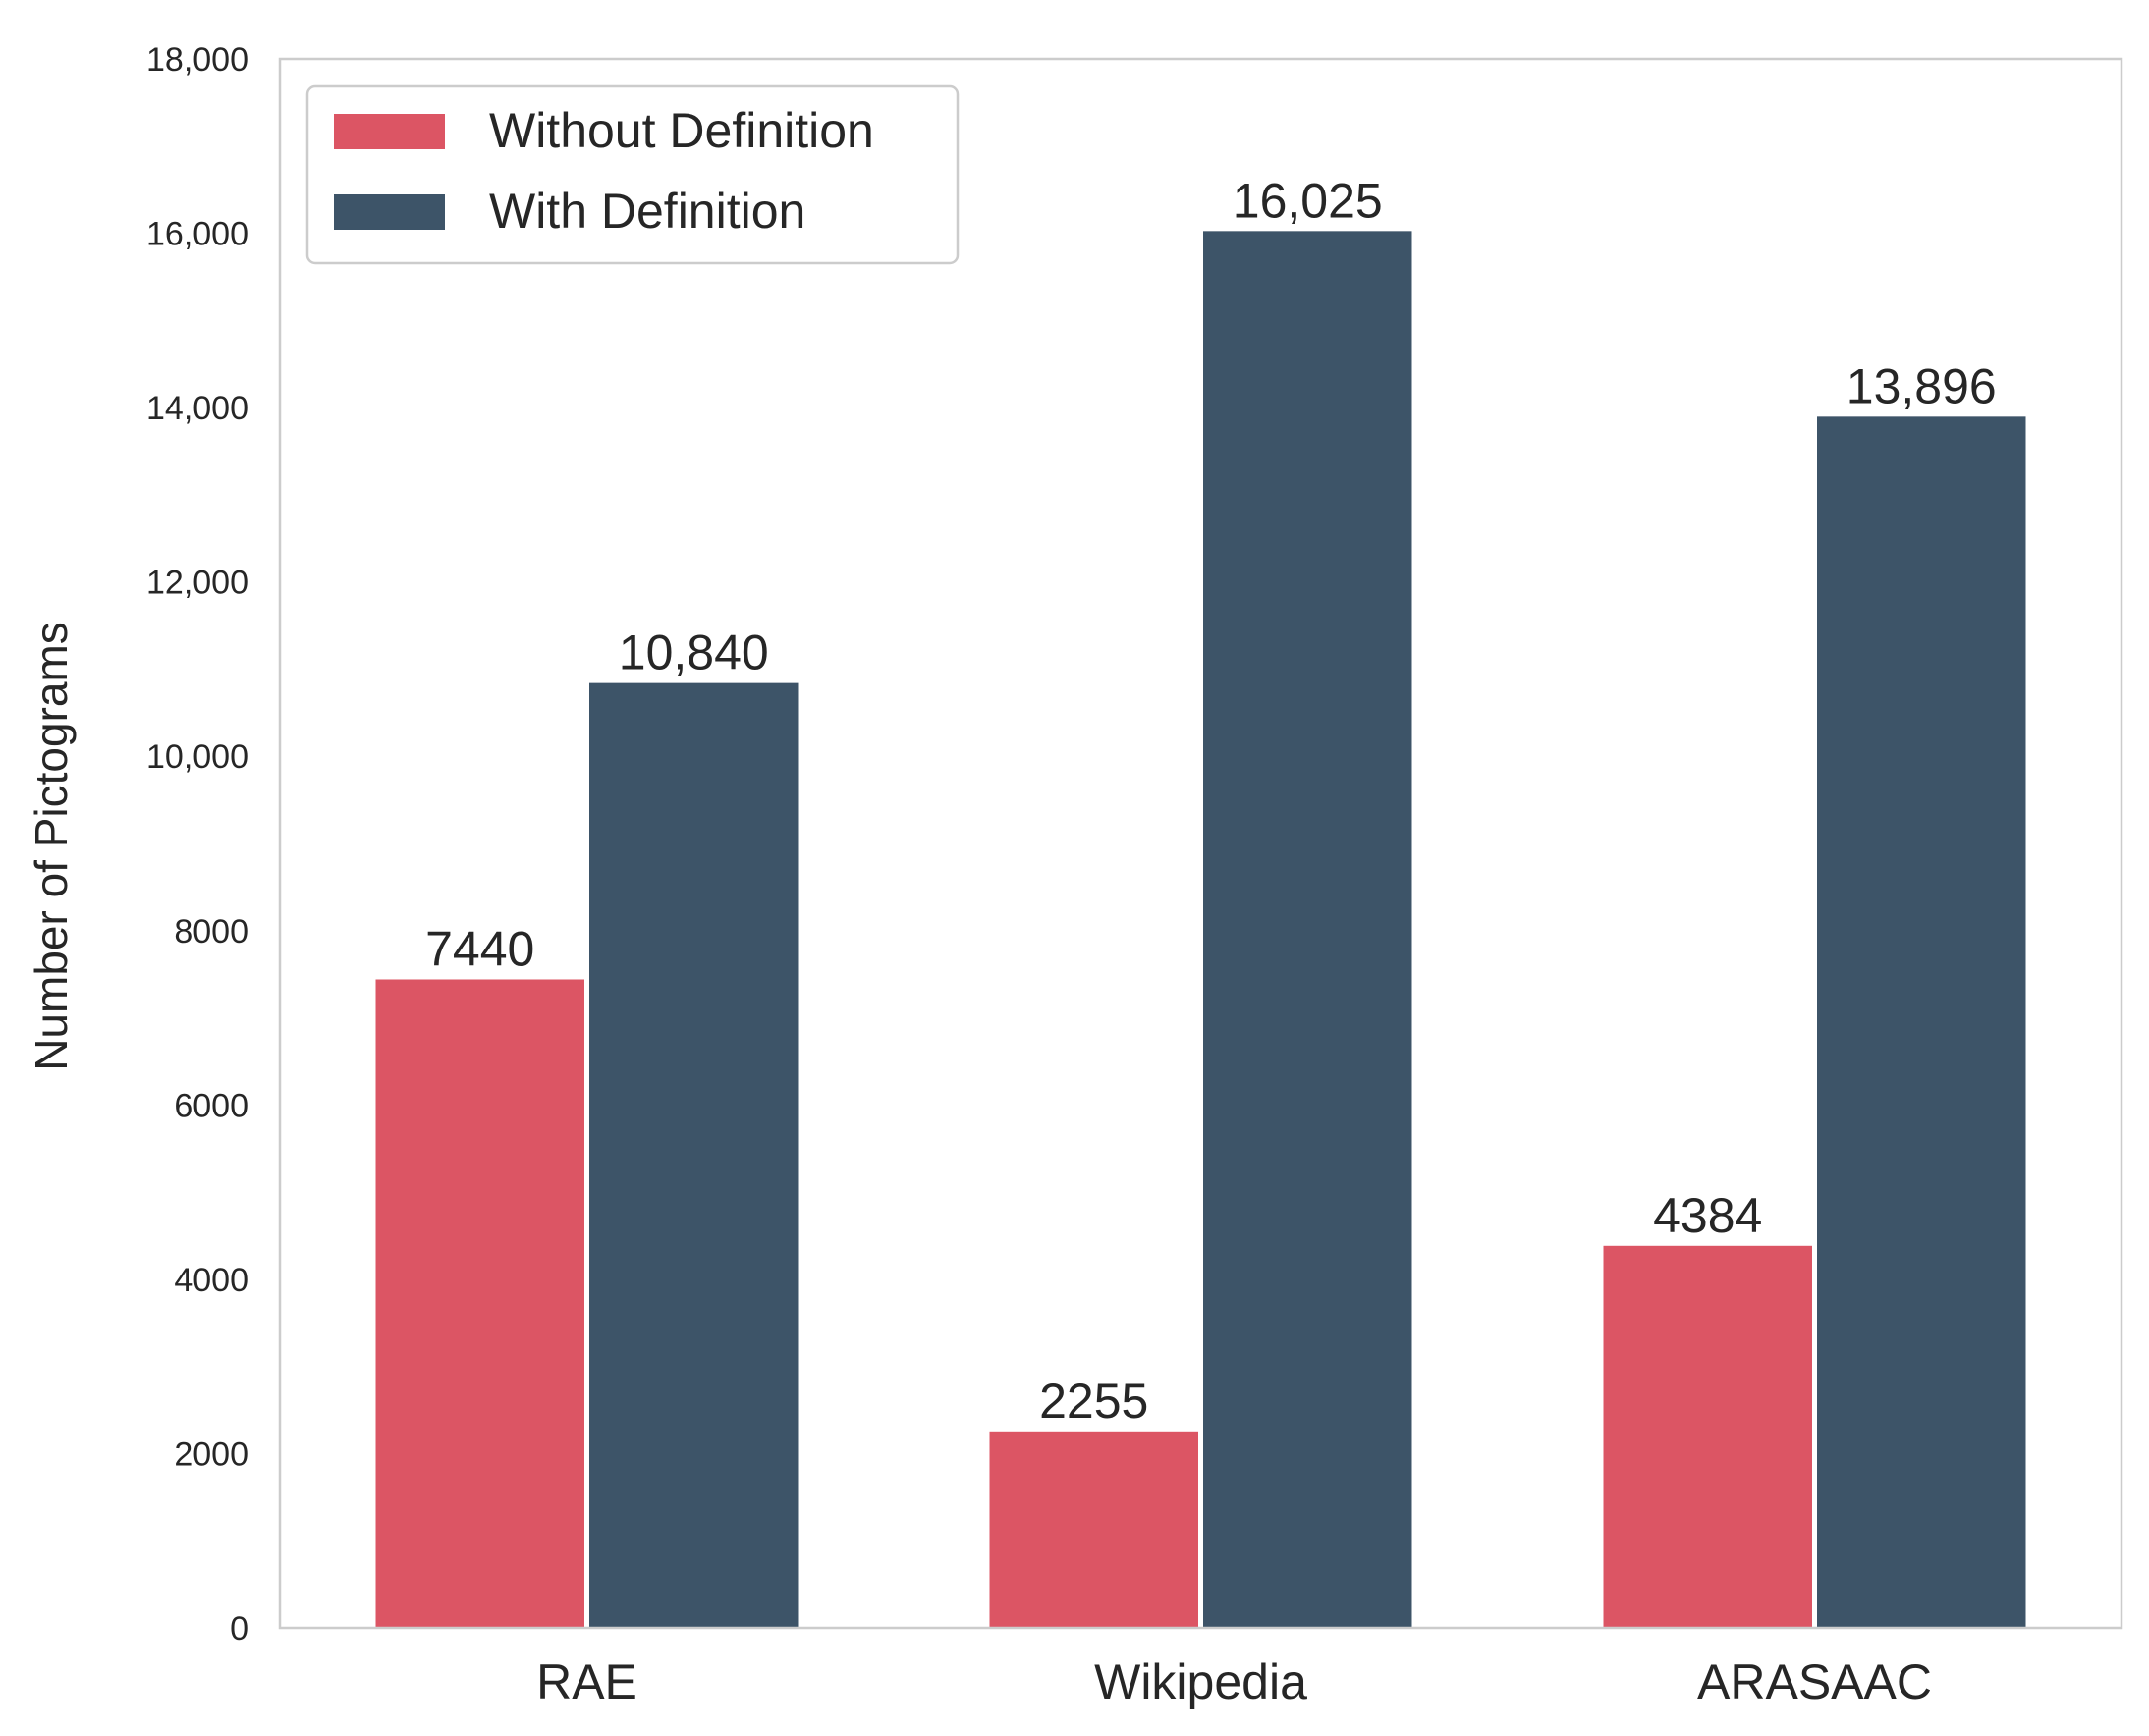 The width and height of the screenshot is (2149, 1736). Describe the element at coordinates (1707, 1436) in the screenshot. I see `bar-without-definition-arasaac` at that location.